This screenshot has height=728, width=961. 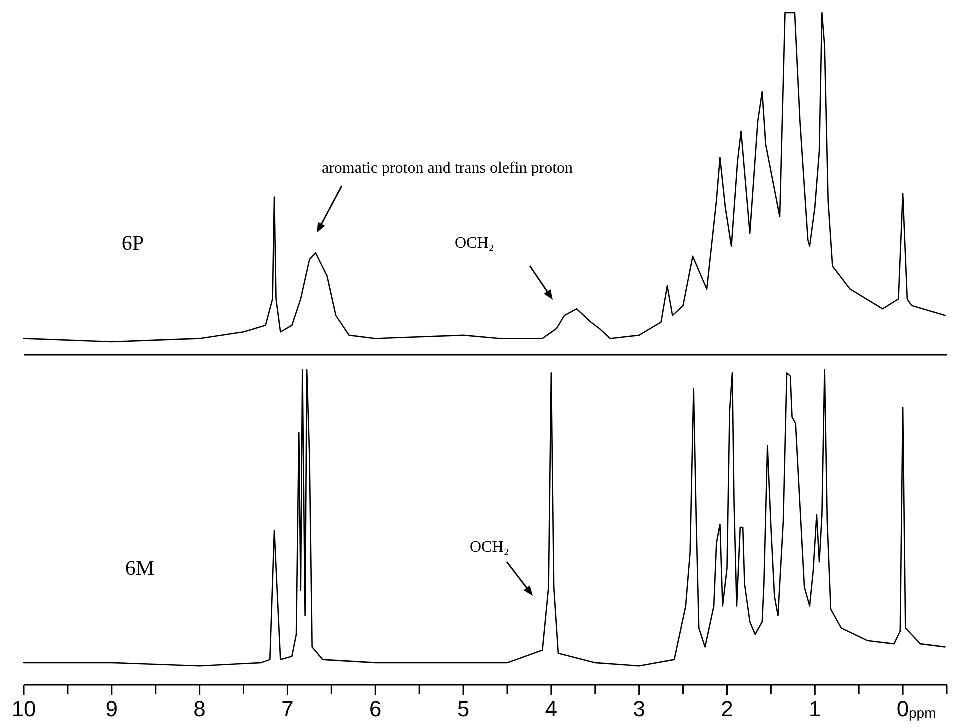 I want to click on text: 6P, so click(x=133, y=243).